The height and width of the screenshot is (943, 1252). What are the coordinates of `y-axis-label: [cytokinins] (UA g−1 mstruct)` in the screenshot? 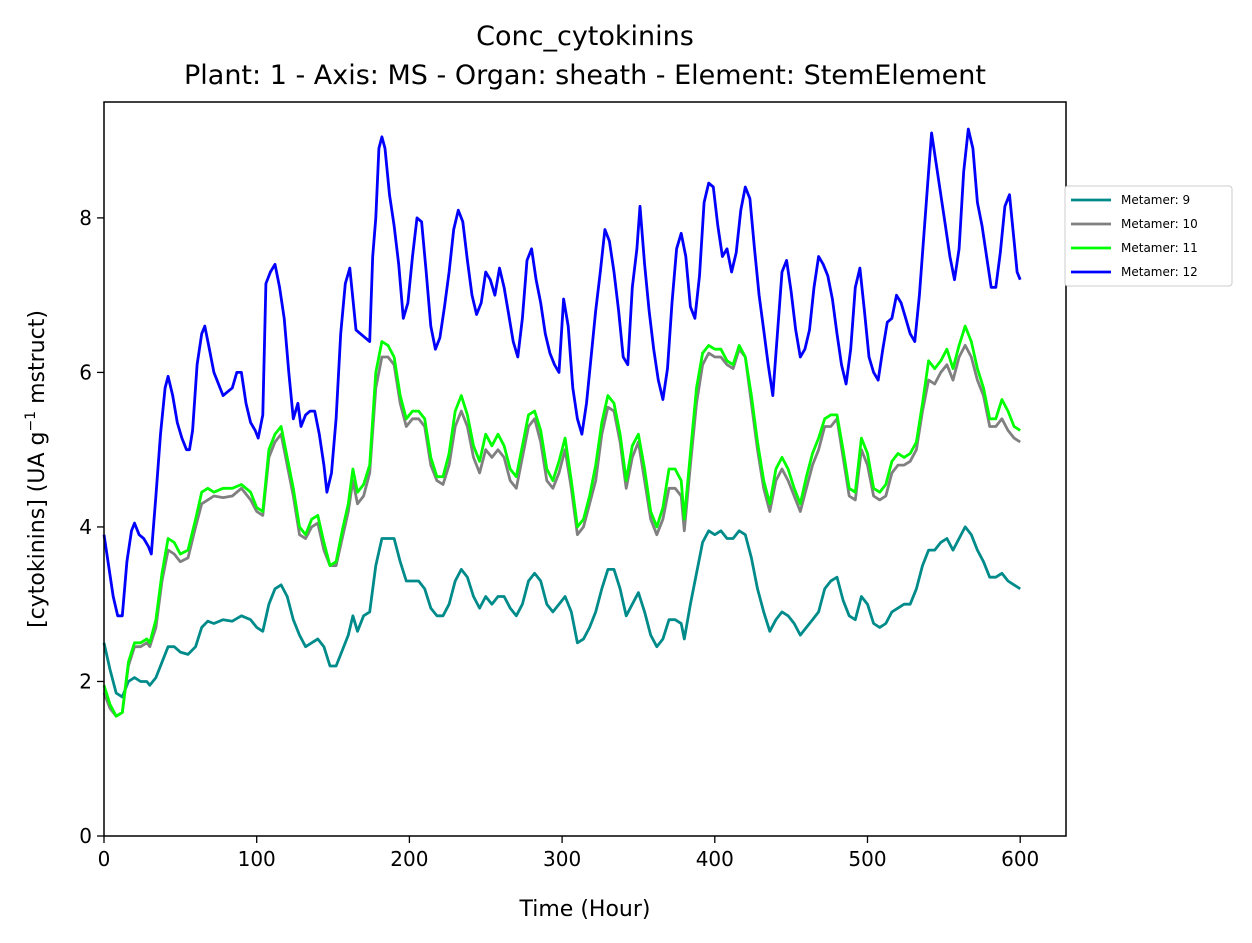 It's located at (36, 469).